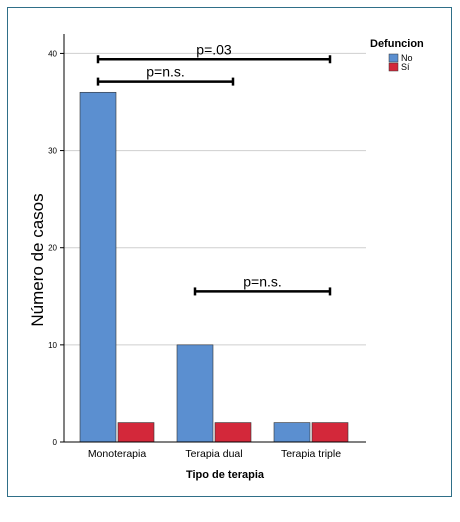 This screenshot has width=460, height=522. Describe the element at coordinates (214, 49) in the screenshot. I see `significance-label: p=.03` at that location.